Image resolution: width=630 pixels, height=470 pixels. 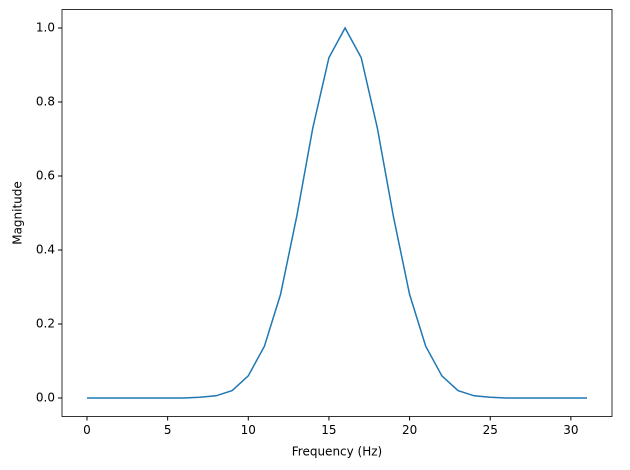 I want to click on x-tick-label: 15, so click(x=328, y=430).